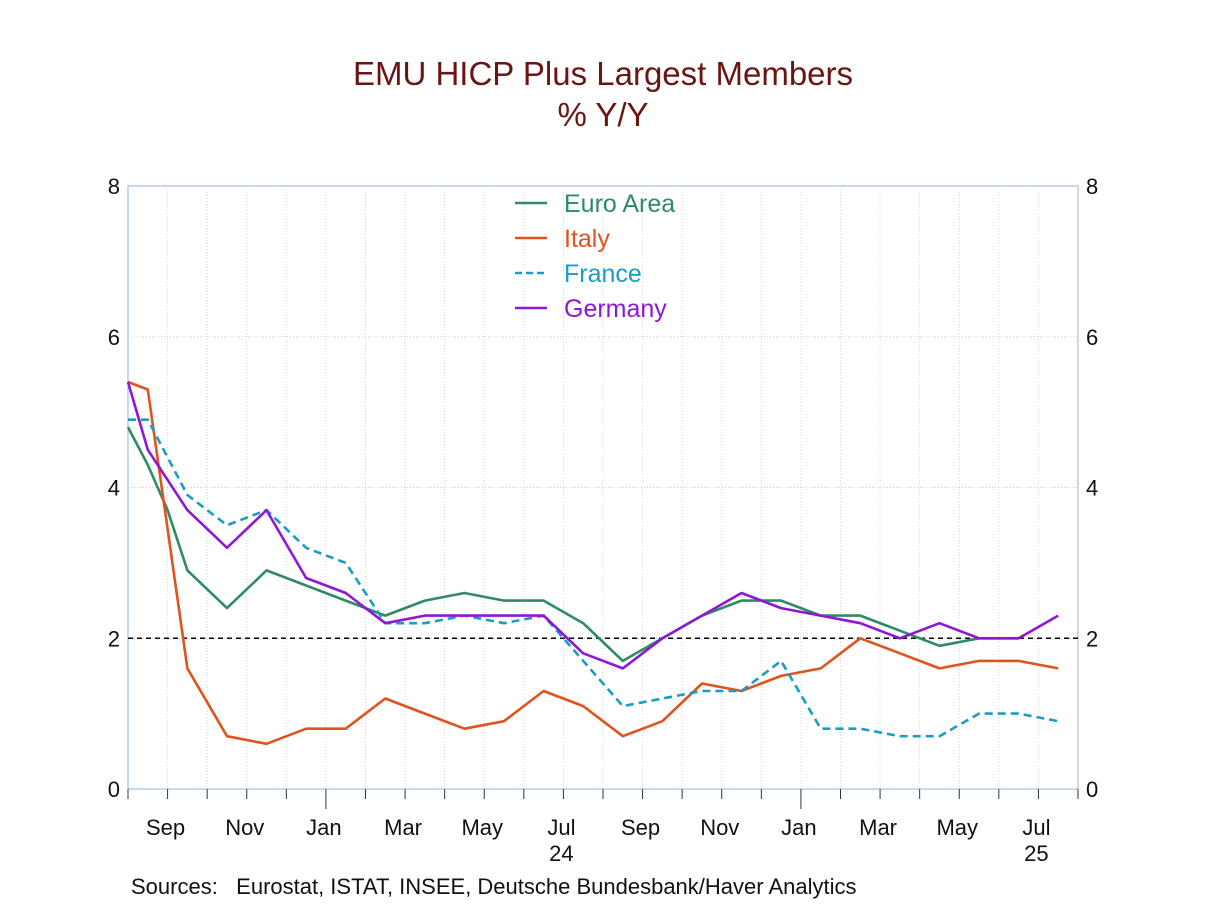 Image resolution: width=1208 pixels, height=906 pixels. What do you see at coordinates (1092, 789) in the screenshot?
I see `y-tick-label-right: 0` at bounding box center [1092, 789].